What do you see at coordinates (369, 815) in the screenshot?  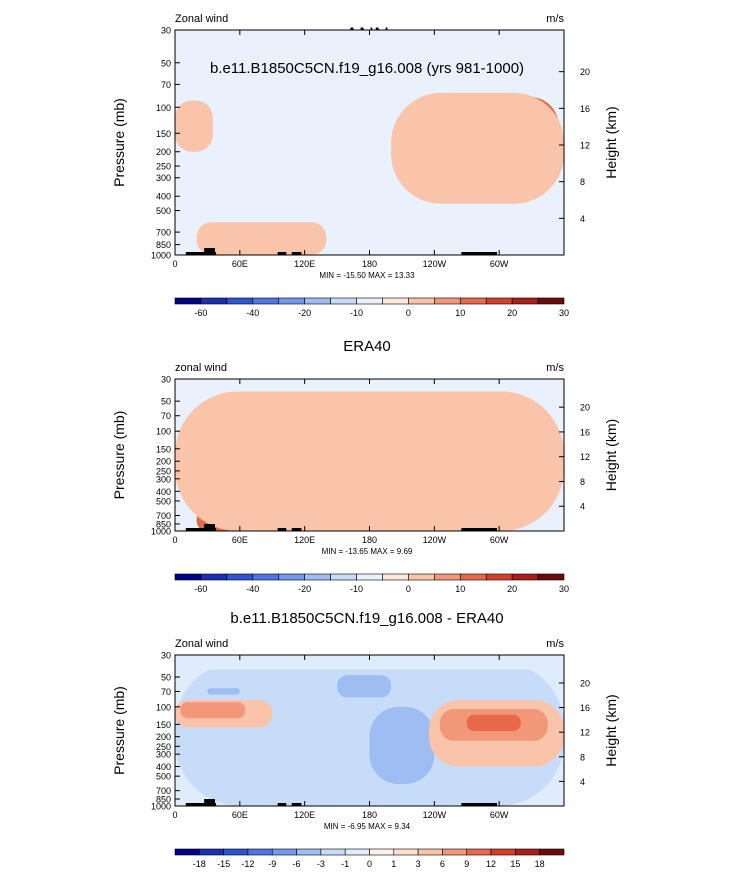 I see `x-tick-label: 180` at bounding box center [369, 815].